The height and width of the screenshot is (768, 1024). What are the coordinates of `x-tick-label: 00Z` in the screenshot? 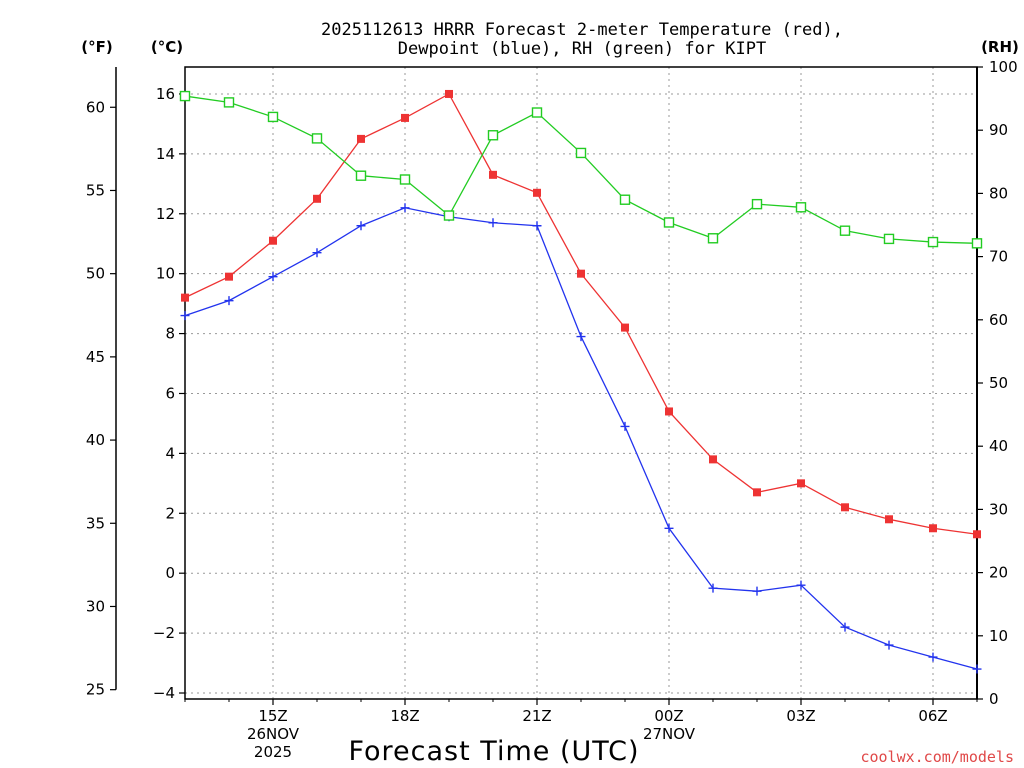 It's located at (668, 716).